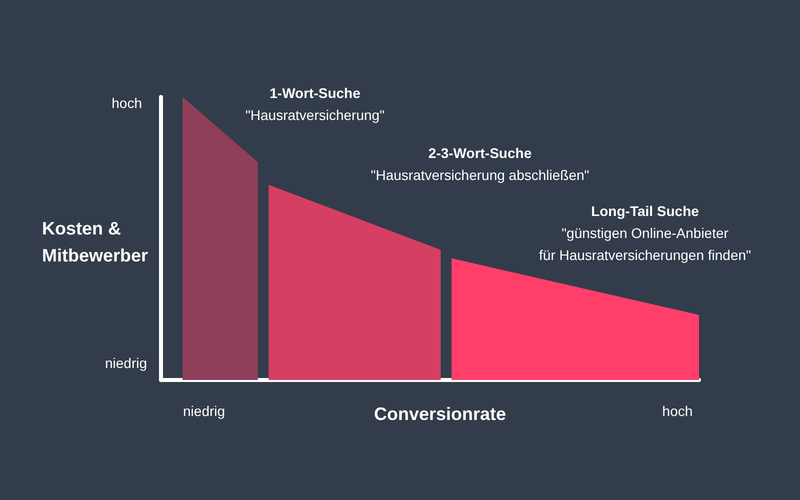  Describe the element at coordinates (95, 242) in the screenshot. I see `y-axis-title: Kosten & Mitbewerber` at that location.